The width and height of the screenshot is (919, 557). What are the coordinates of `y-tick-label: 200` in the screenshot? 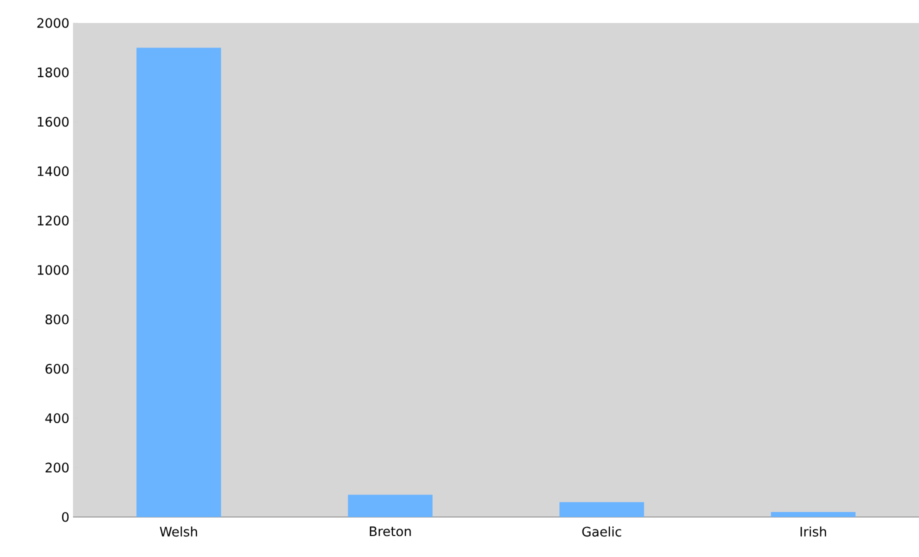 It's located at (57, 467).